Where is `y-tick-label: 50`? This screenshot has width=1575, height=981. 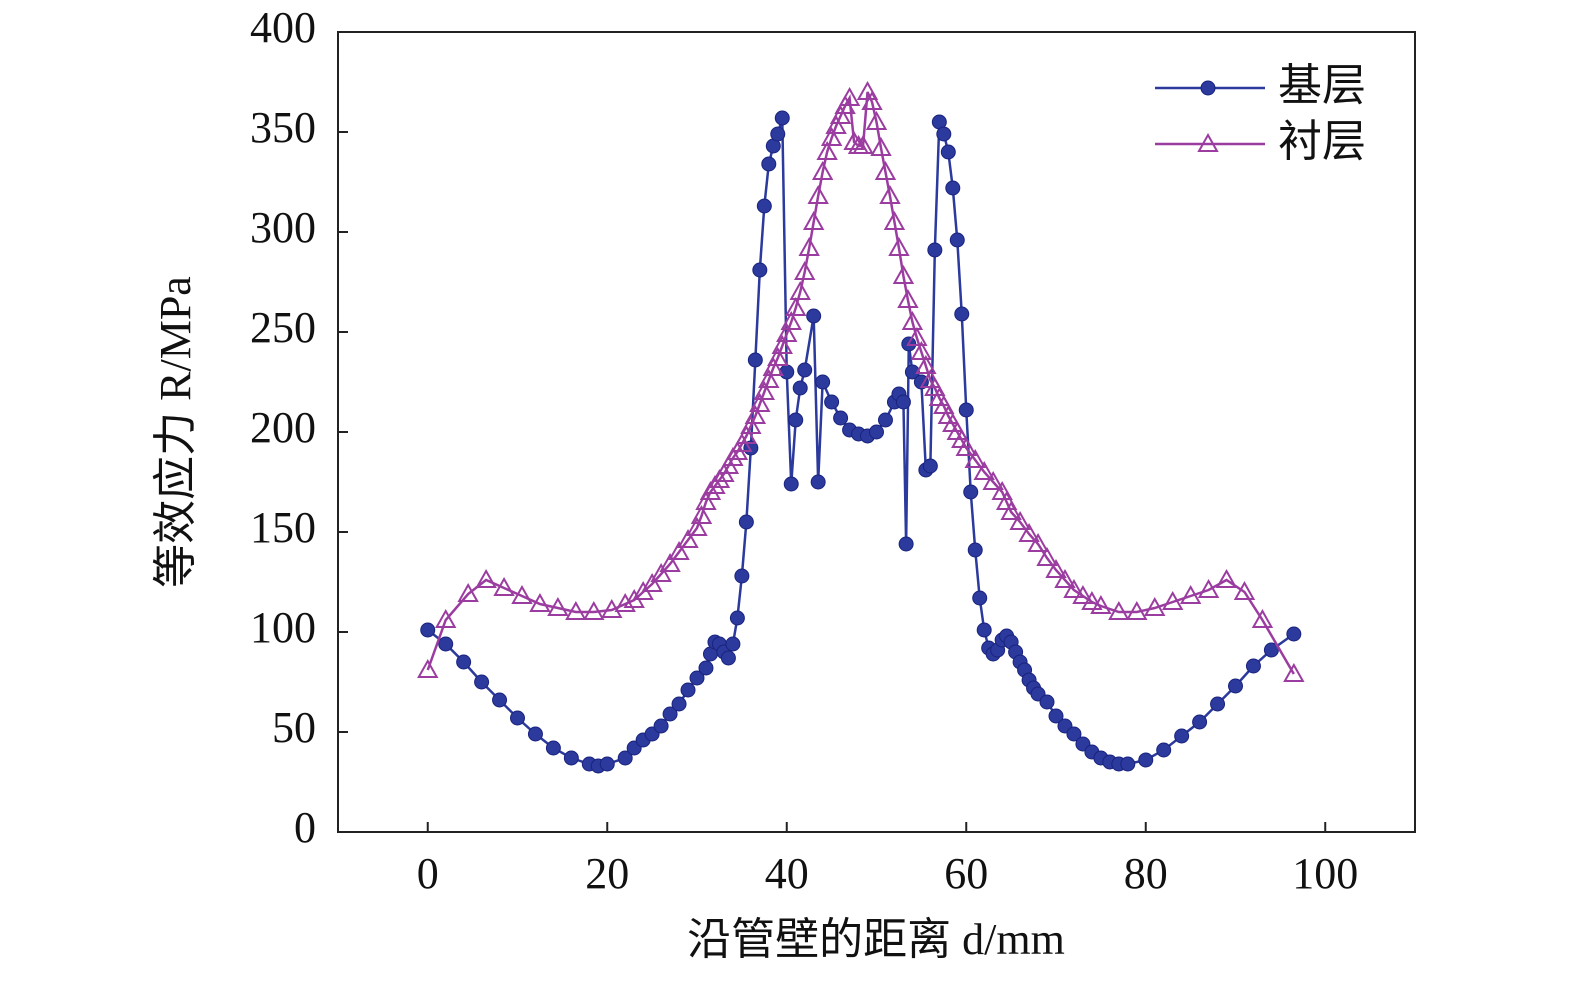
y-tick-label: 50 is located at coordinates (294, 727).